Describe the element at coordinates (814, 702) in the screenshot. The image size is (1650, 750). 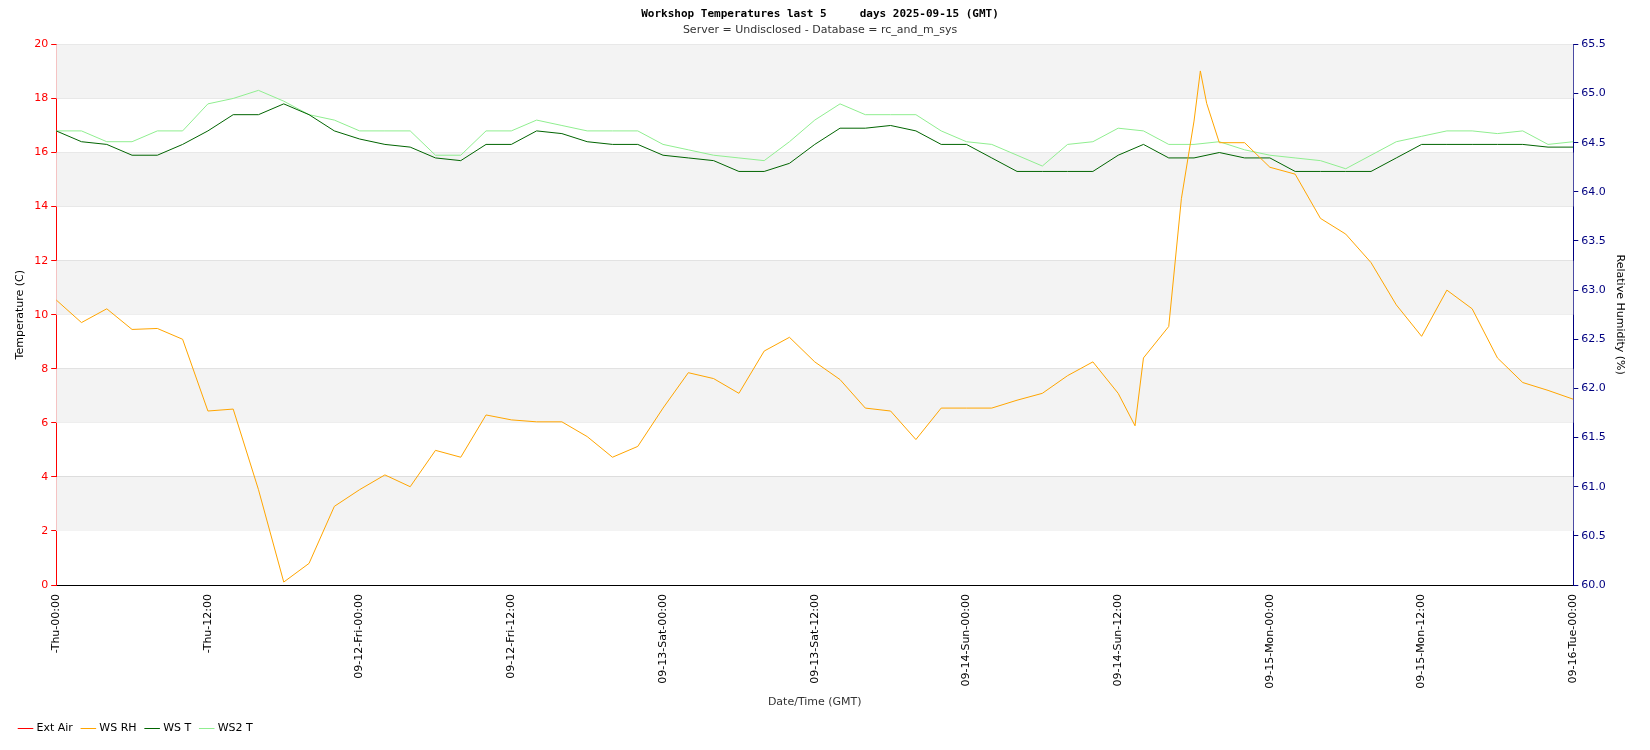
I see `x-axis-title: Date/Time (GMT)` at that location.